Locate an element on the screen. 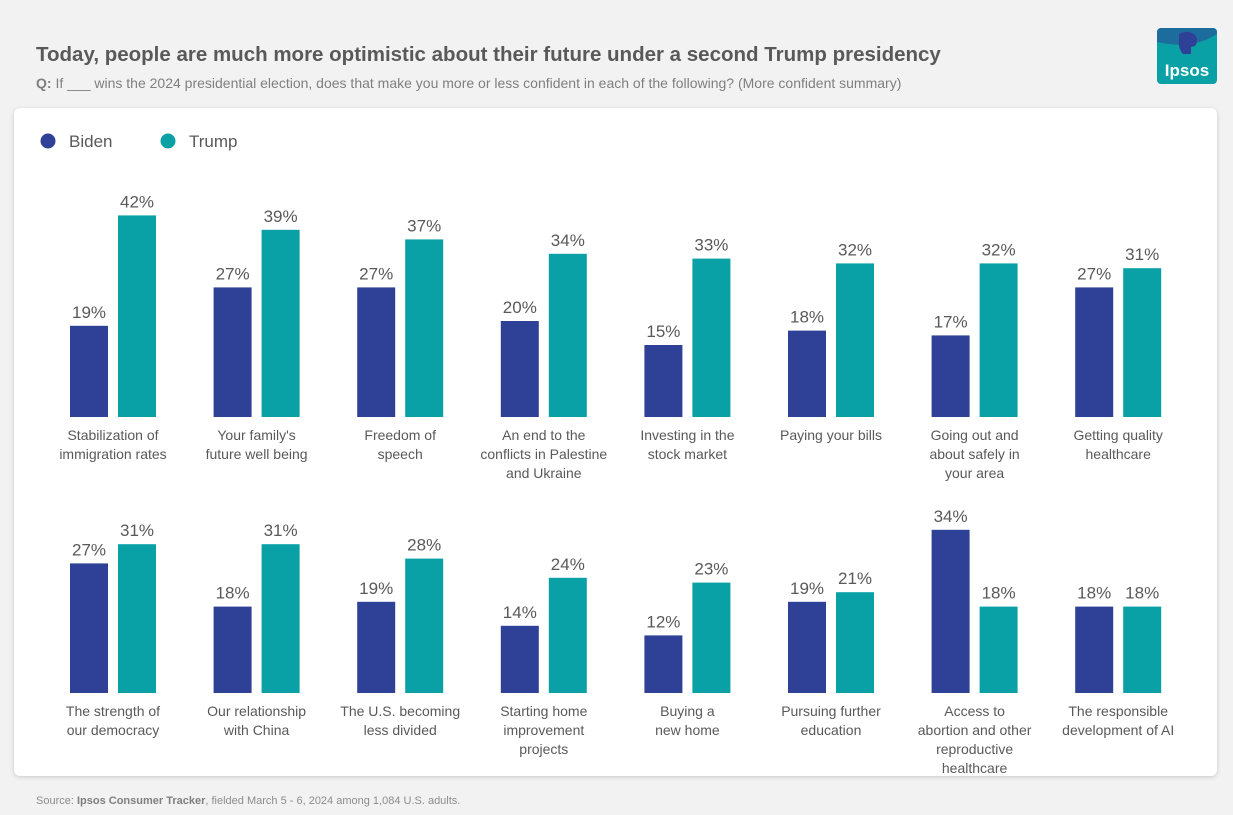 Image resolution: width=1233 pixels, height=815 pixels. category-label-line: development of AI is located at coordinates (1118, 730).